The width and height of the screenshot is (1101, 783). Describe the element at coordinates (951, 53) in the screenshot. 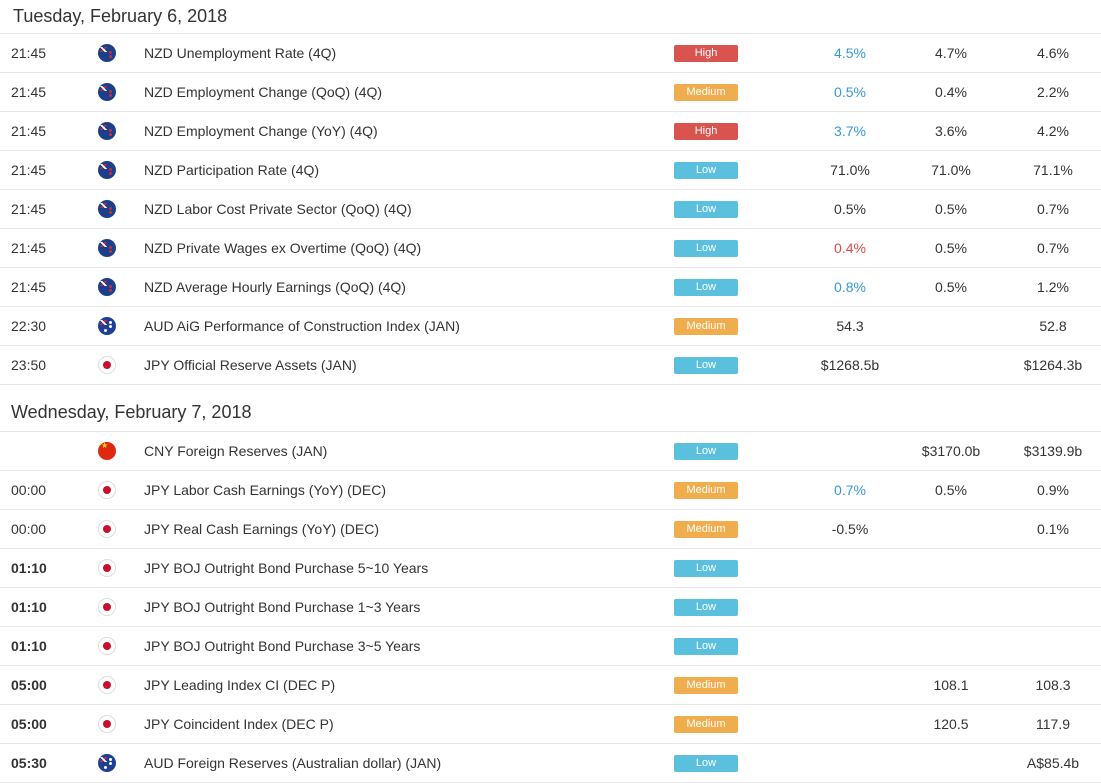

I see `forecast-value: 4.7%` at that location.